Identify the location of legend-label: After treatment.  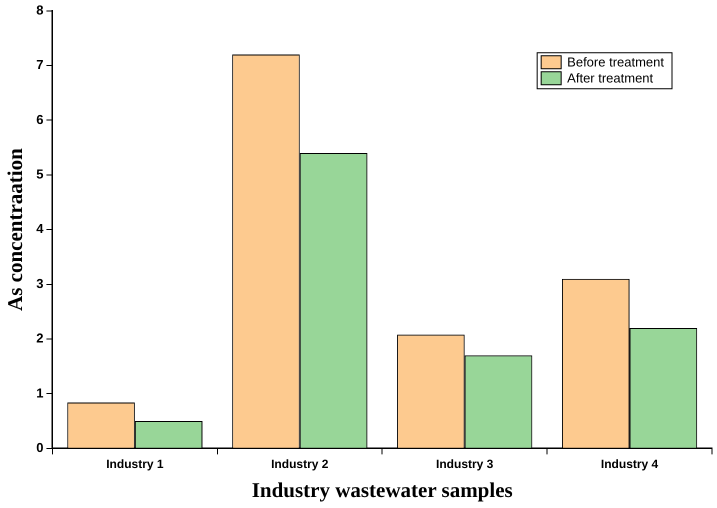
(610, 78).